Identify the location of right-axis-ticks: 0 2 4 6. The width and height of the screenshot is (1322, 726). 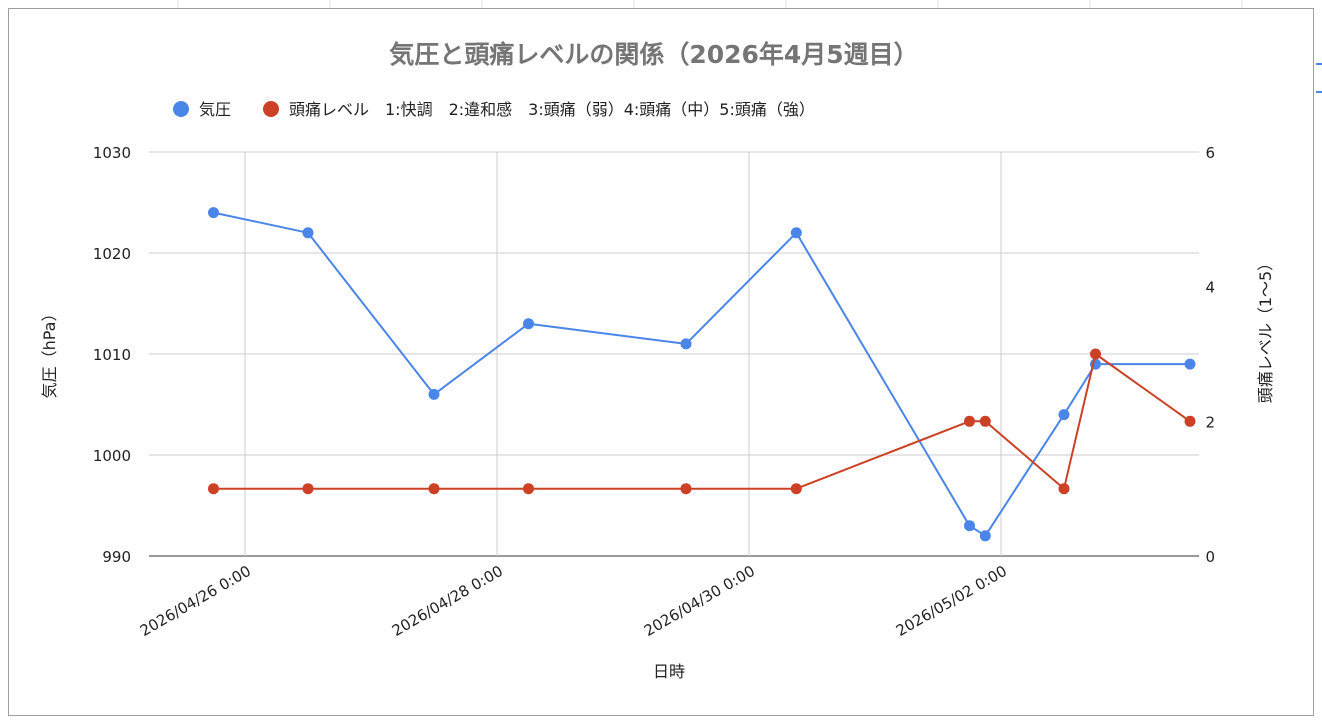
(1210, 355).